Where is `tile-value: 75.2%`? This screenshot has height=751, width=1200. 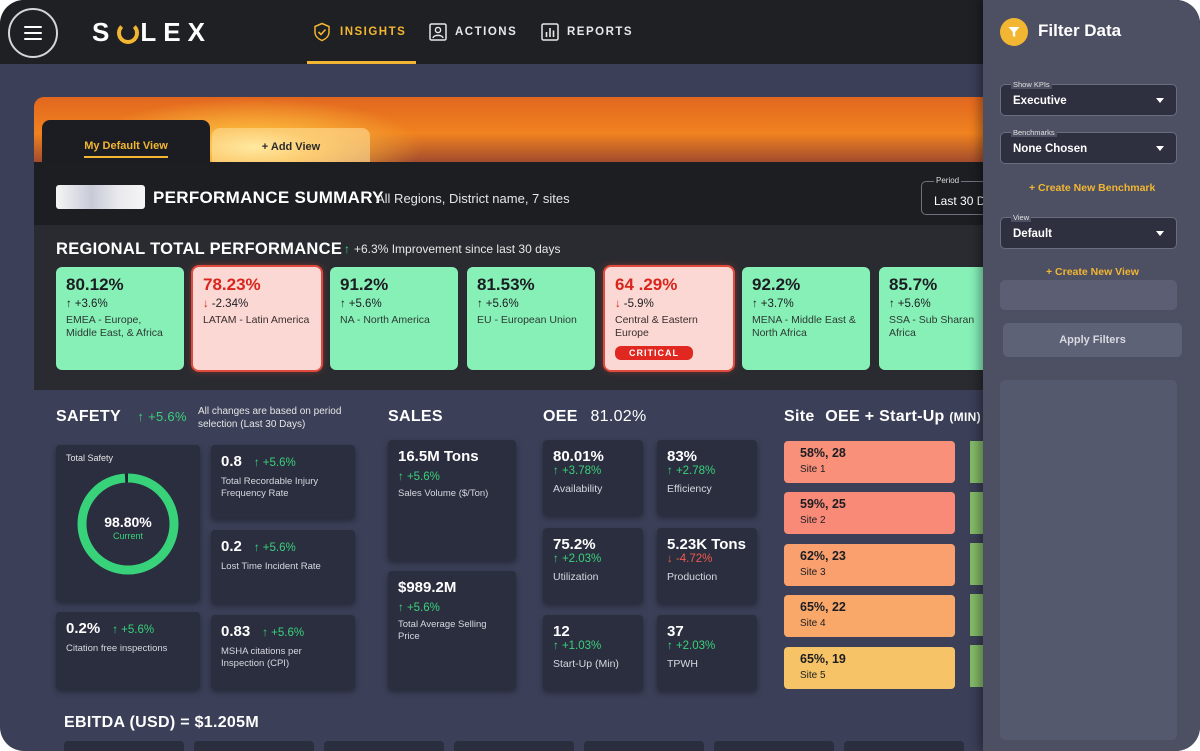
tile-value: 75.2% is located at coordinates (574, 544).